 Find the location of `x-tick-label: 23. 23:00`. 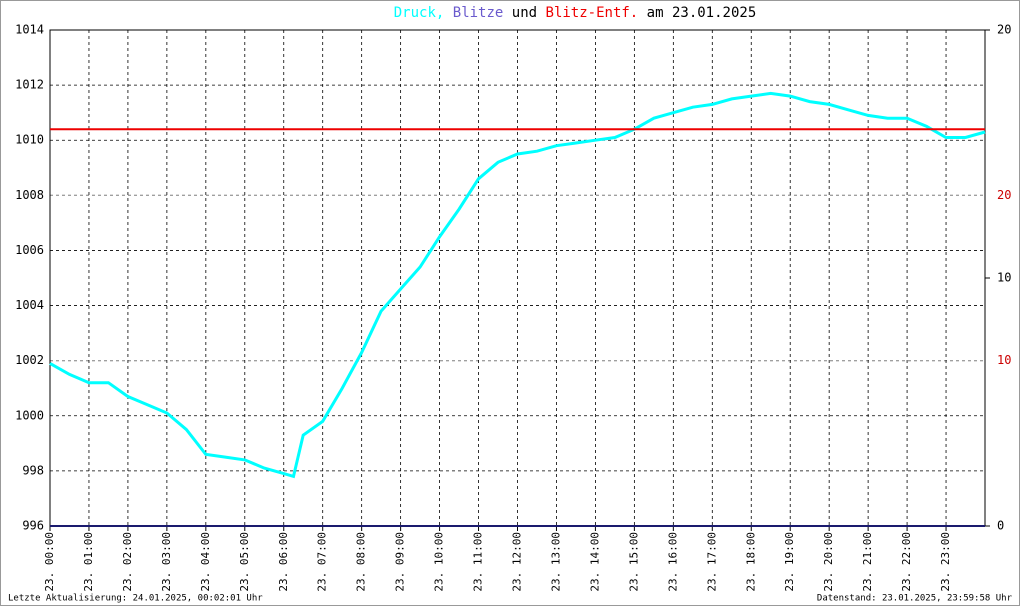

x-tick-label: 23. 23:00 is located at coordinates (945, 562).